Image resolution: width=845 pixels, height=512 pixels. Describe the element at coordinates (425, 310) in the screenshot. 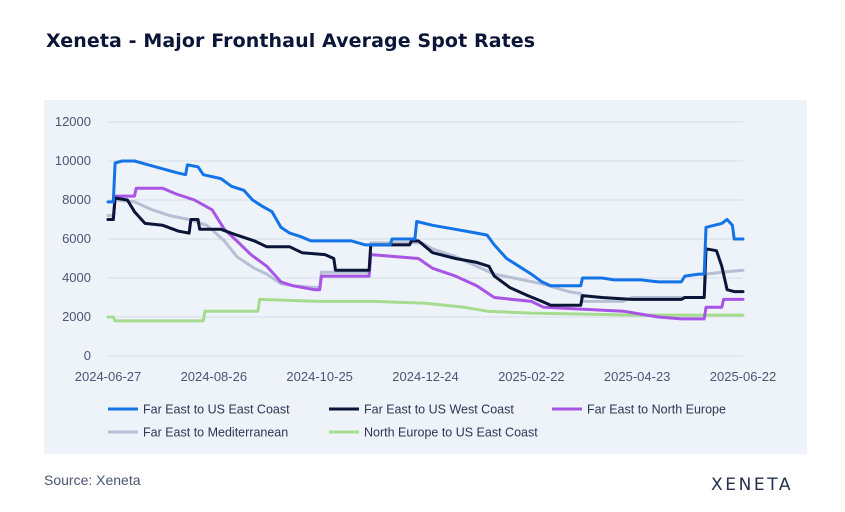

I see `series-line-north-europe-to-us-east-coast` at that location.